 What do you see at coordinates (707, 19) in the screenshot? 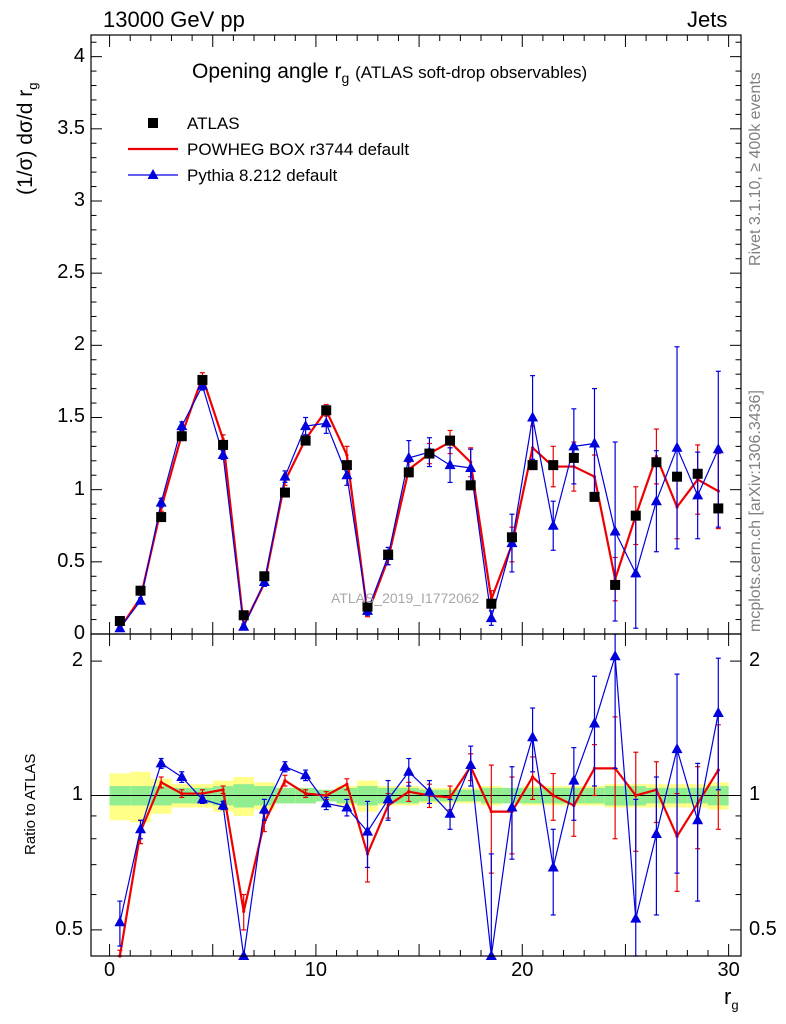
I see `header-category: Jets` at bounding box center [707, 19].